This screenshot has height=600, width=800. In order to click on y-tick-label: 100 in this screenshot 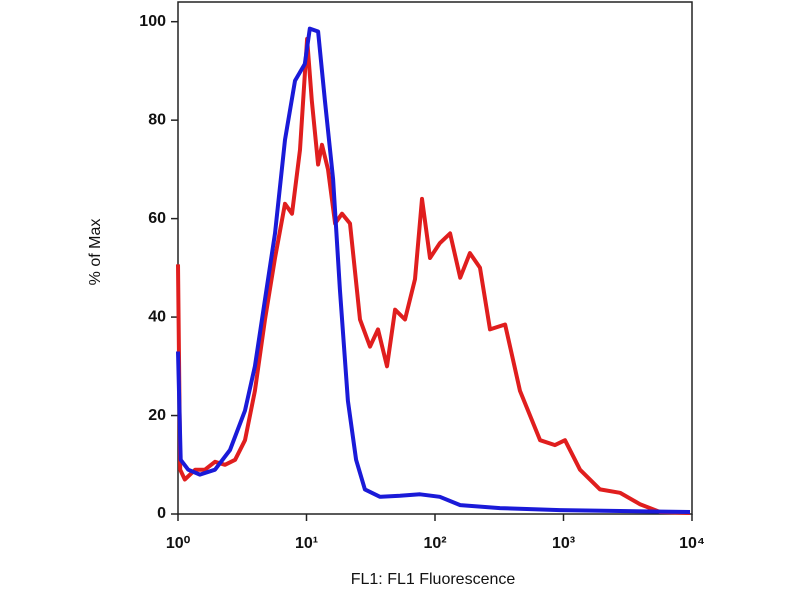, I will do `click(152, 21)`.